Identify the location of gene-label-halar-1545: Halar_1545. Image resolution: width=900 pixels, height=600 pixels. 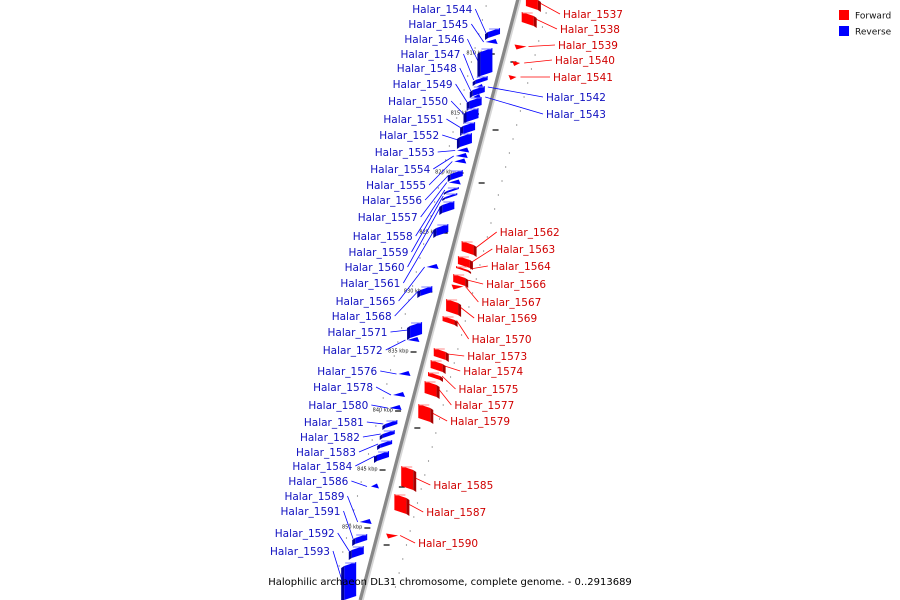
(438, 25).